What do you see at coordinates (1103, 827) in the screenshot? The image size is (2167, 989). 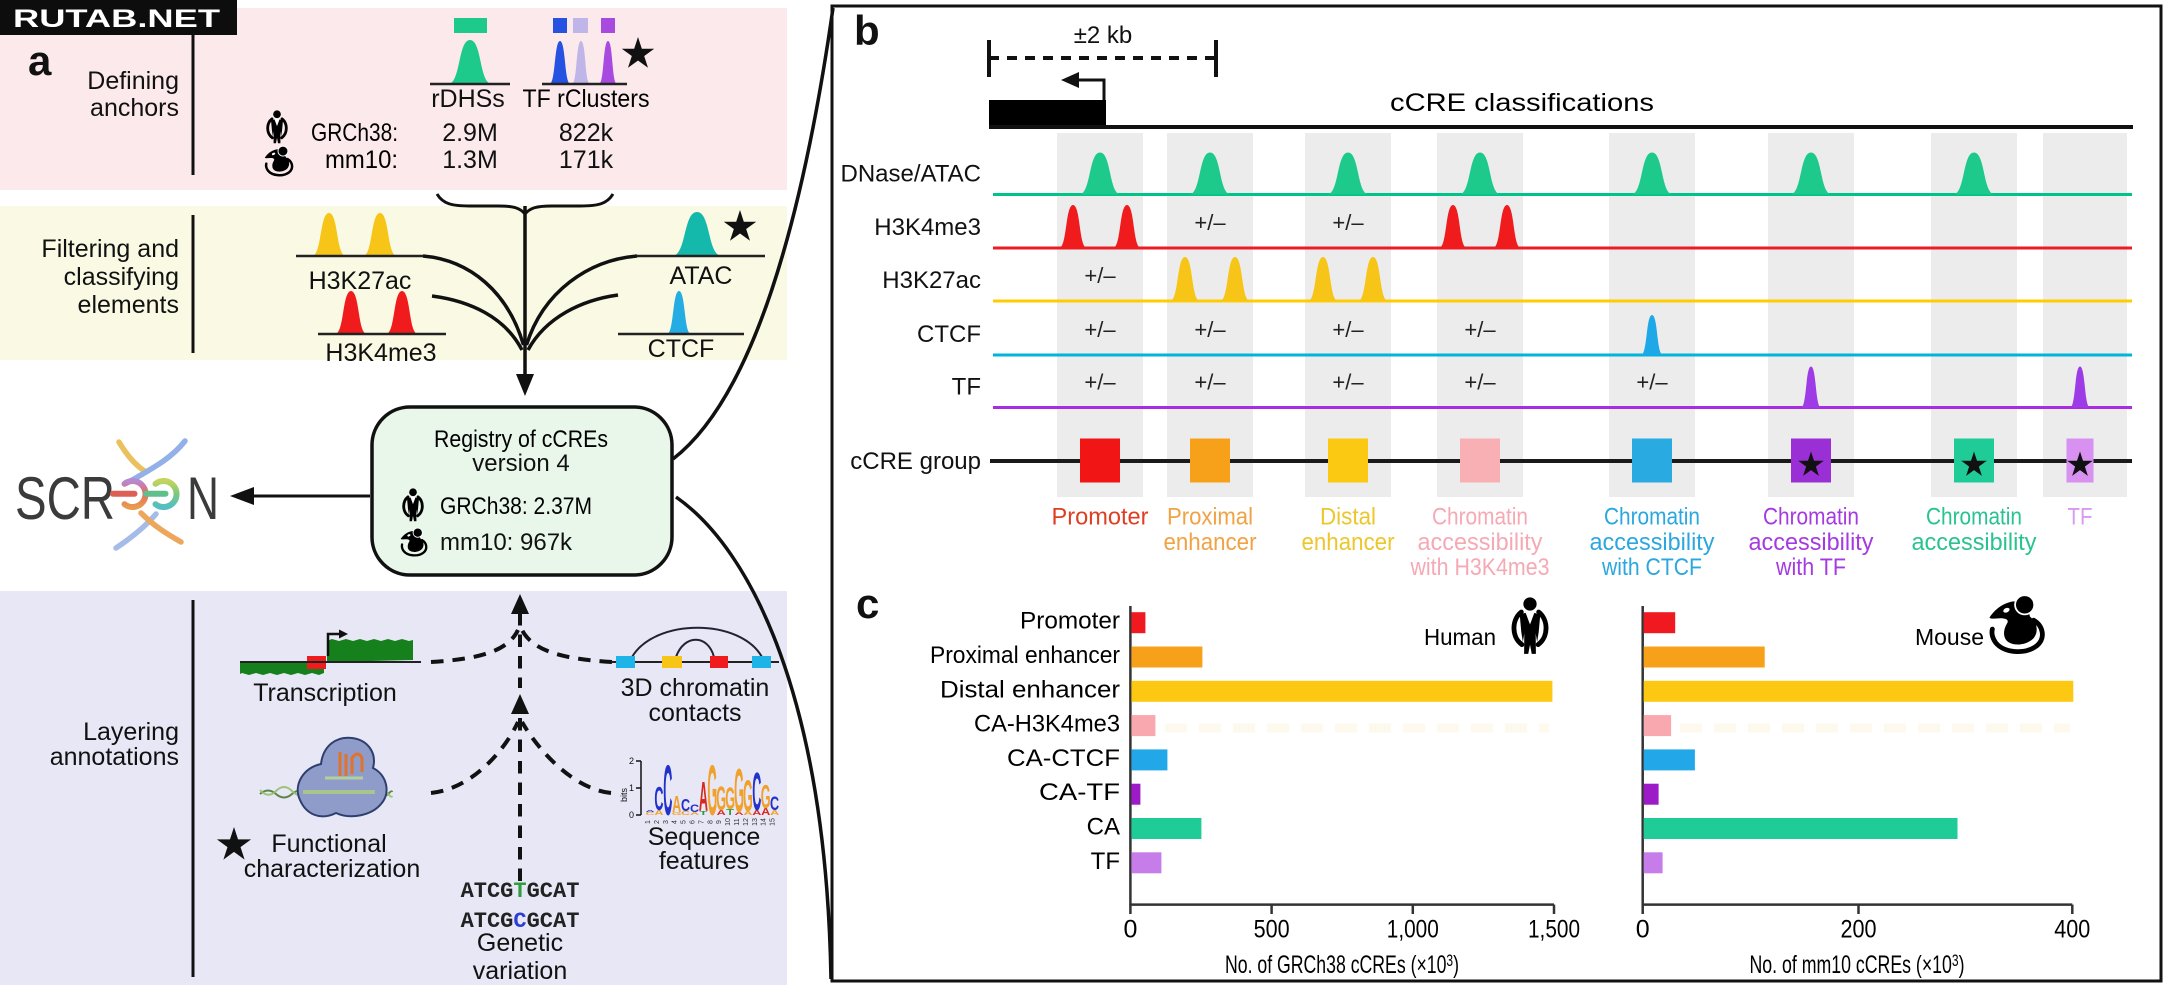 I see `svg-text: CA` at bounding box center [1103, 827].